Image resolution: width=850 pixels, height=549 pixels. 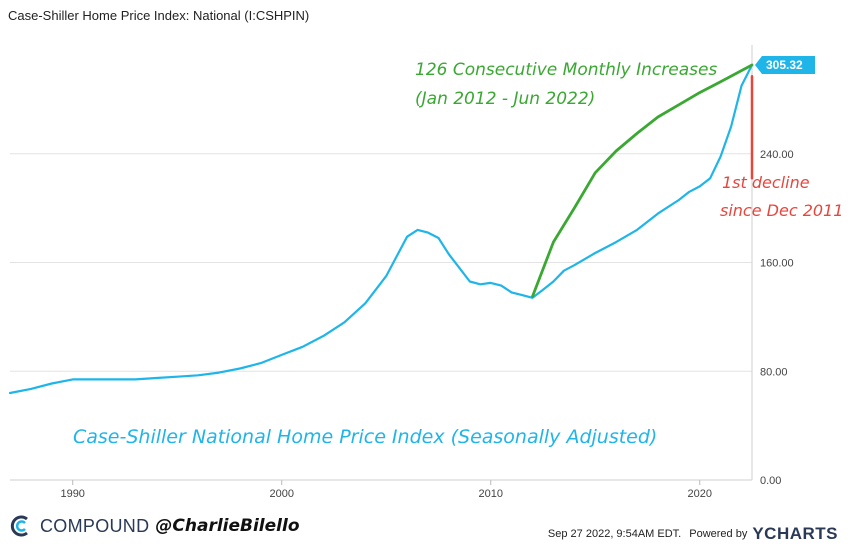 What do you see at coordinates (19, 526) in the screenshot?
I see `compound-logo-icon` at bounding box center [19, 526].